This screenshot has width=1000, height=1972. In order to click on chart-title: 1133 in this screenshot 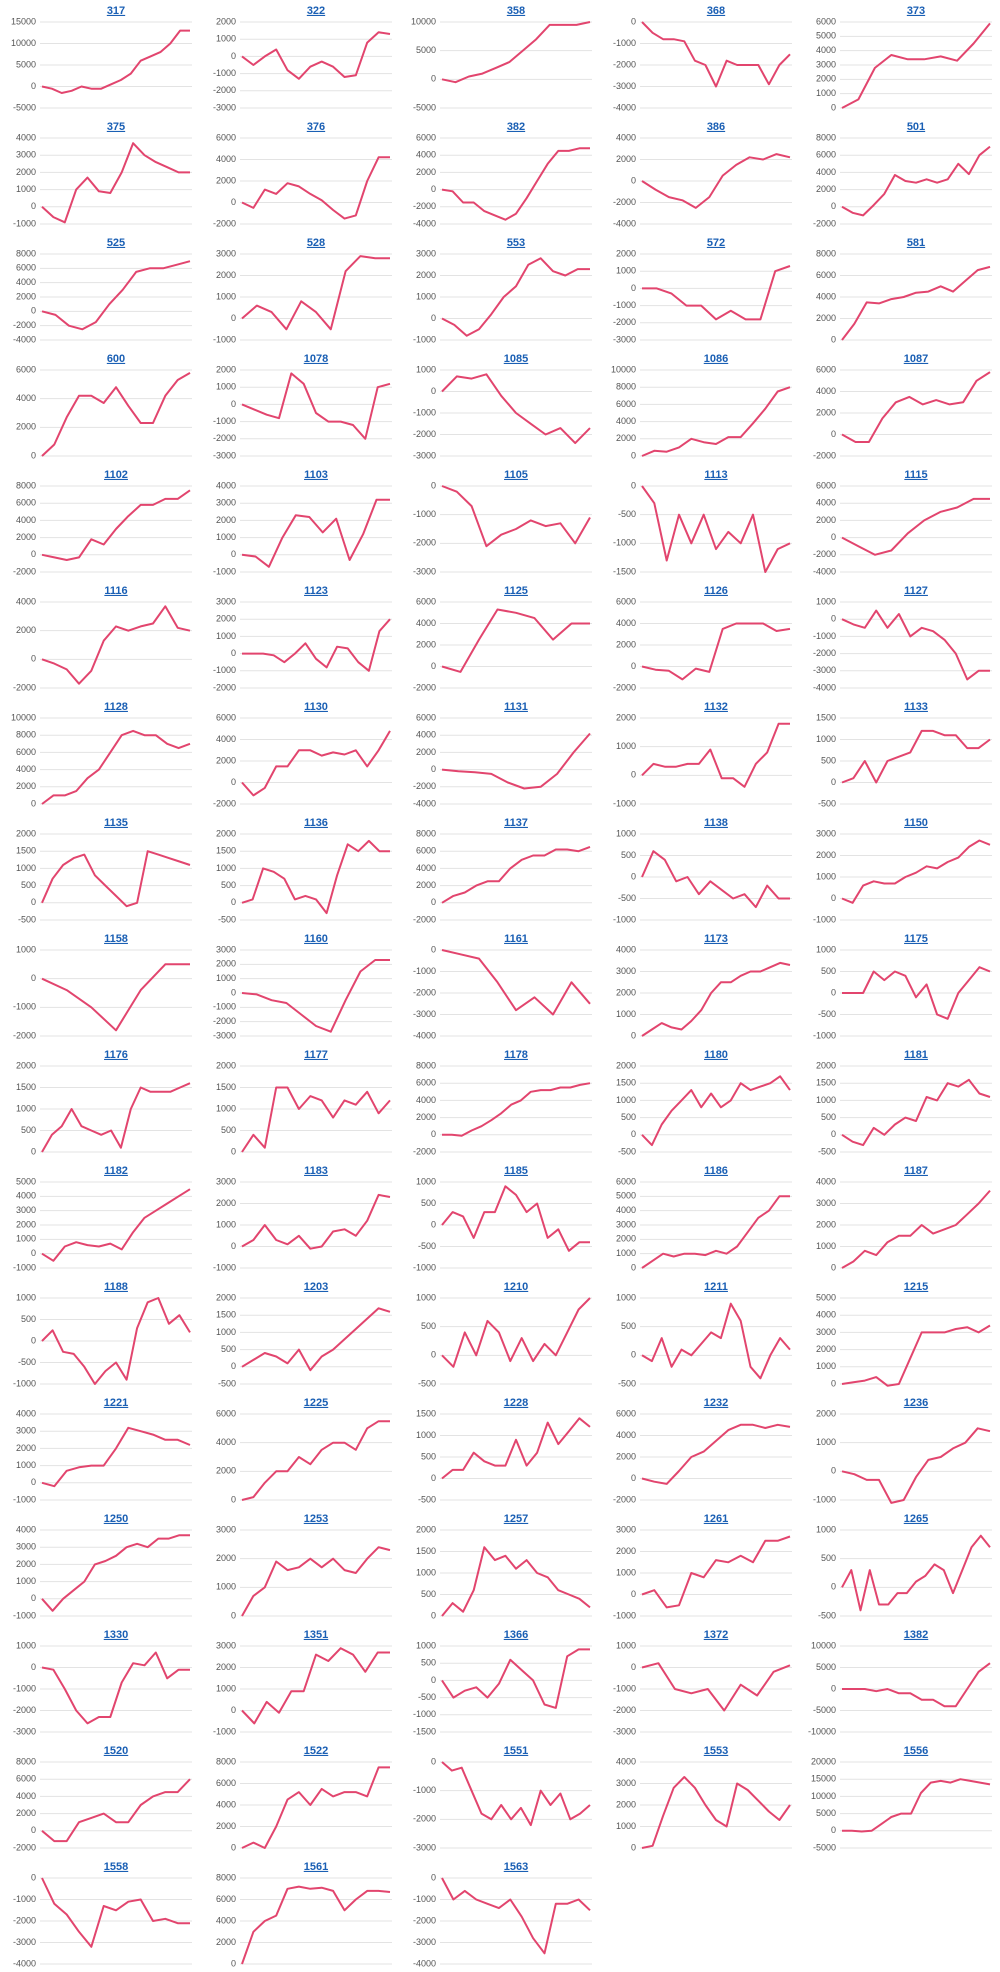, I will do `click(916, 707)`.